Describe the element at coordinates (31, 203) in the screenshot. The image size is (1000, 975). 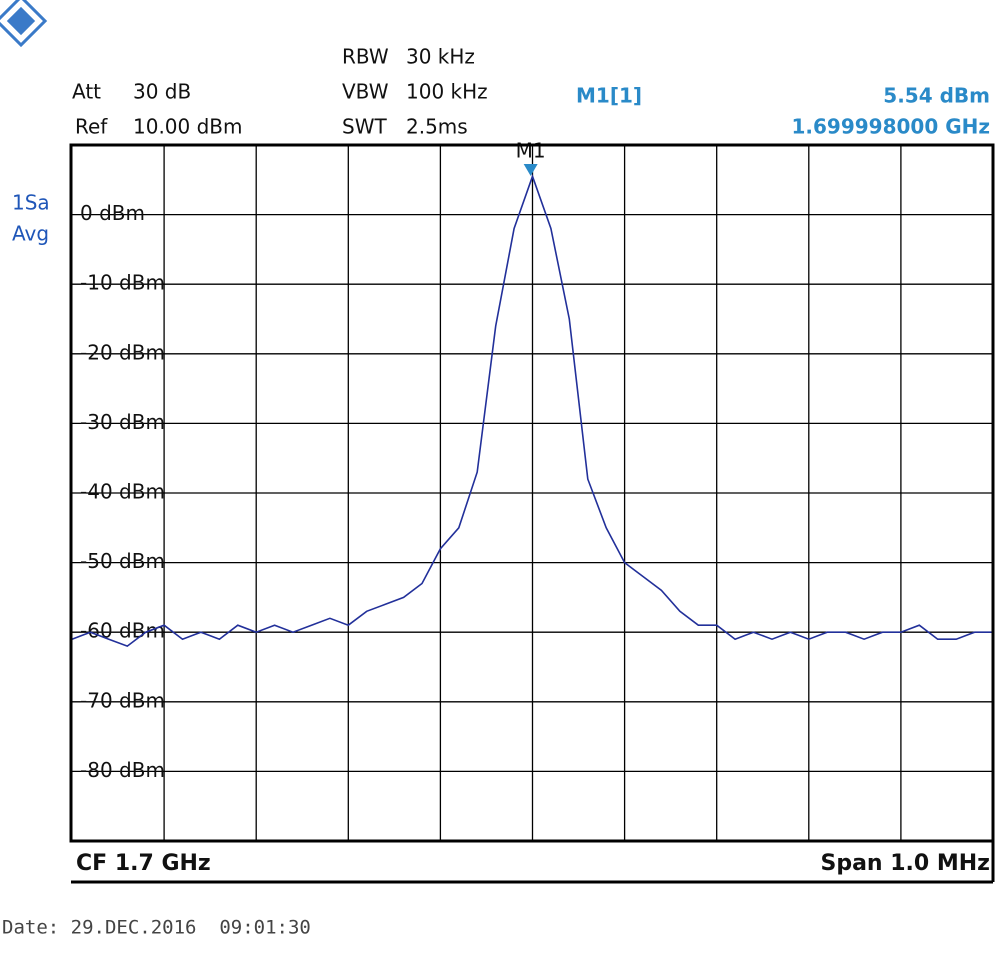
I see `trace-label: 1Sa` at that location.